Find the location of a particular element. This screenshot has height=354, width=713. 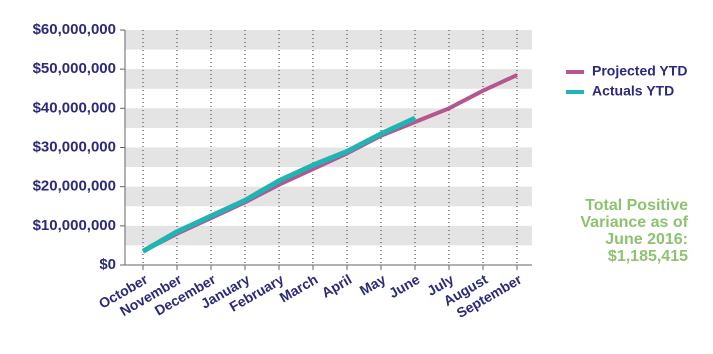

y-tick-label: $40,000,000 is located at coordinates (74, 107).